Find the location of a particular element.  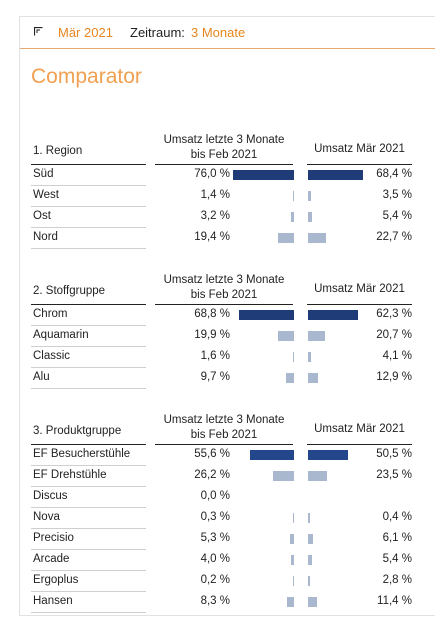

current-month-value: 20,7 % is located at coordinates (394, 335).